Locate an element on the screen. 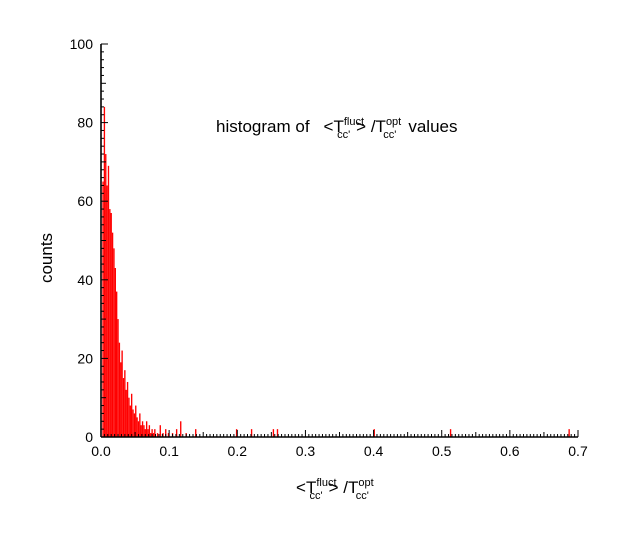 The image size is (623, 539). title-gt-slash: > / is located at coordinates (366, 126).